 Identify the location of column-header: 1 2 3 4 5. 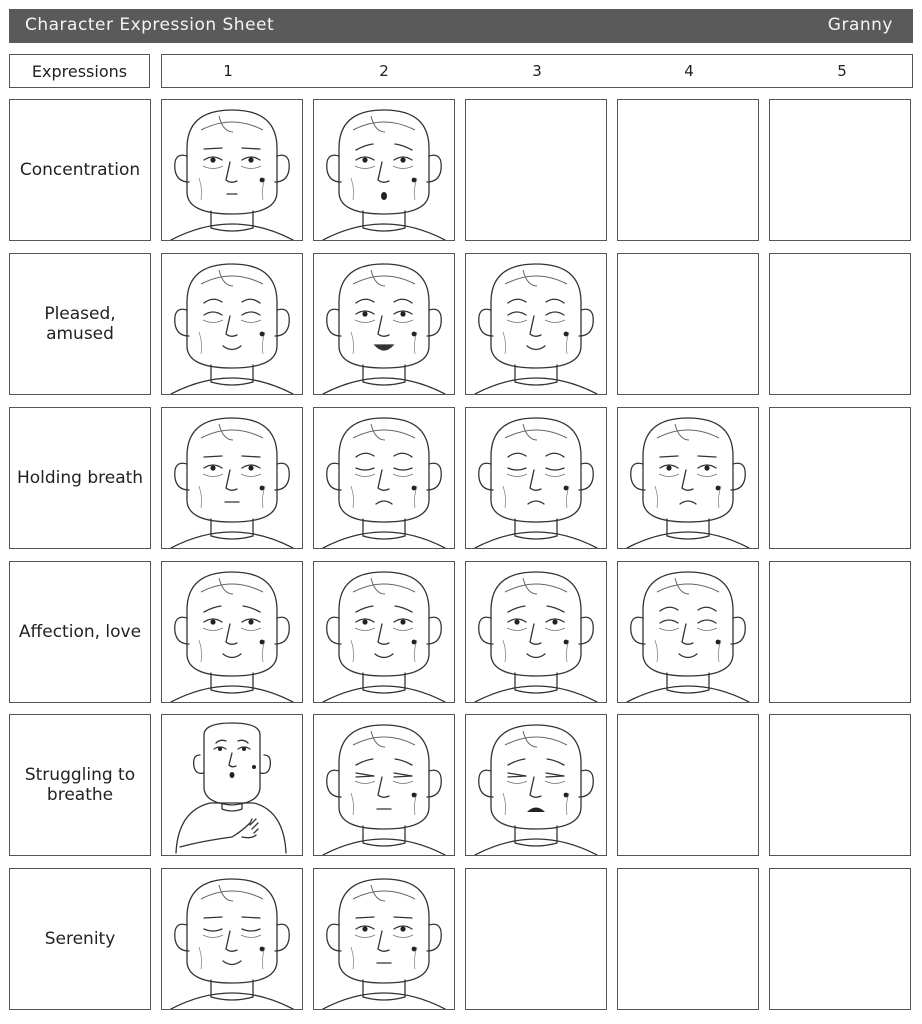
(537, 71).